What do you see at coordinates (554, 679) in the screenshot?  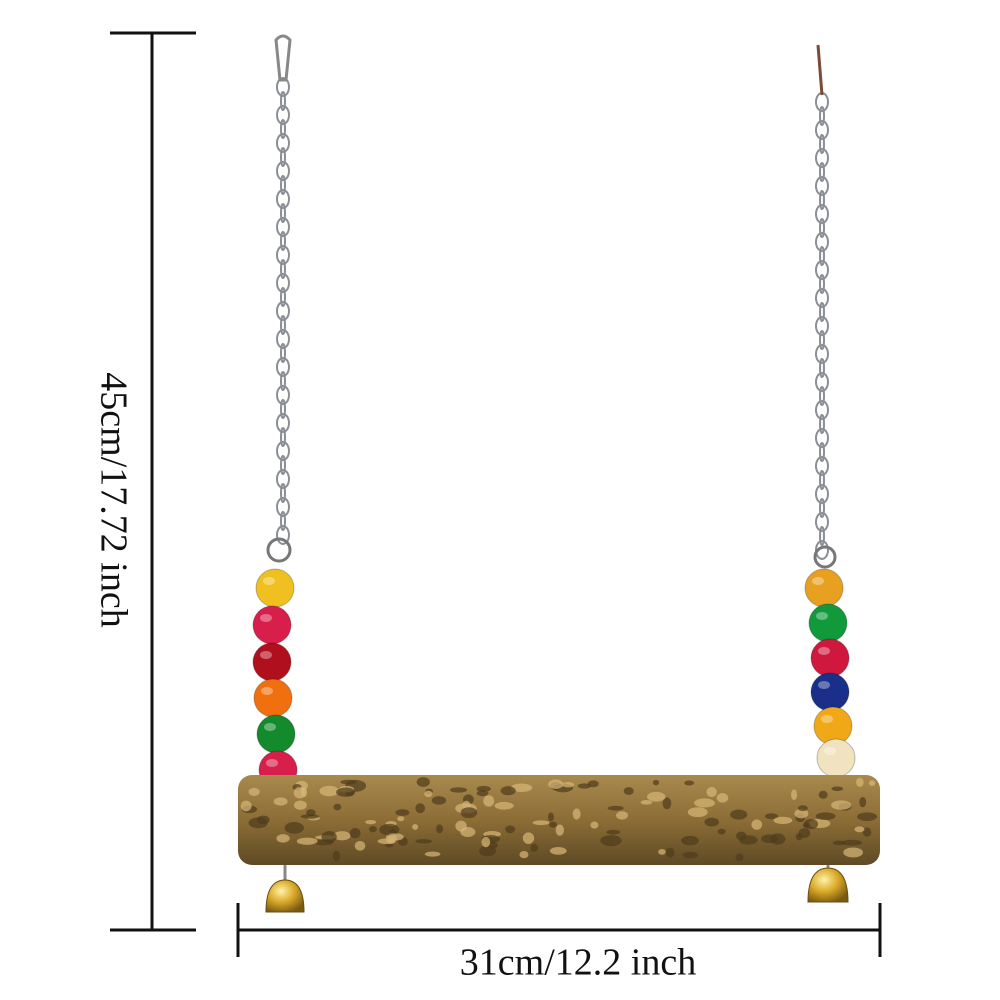 I see `beads` at bounding box center [554, 679].